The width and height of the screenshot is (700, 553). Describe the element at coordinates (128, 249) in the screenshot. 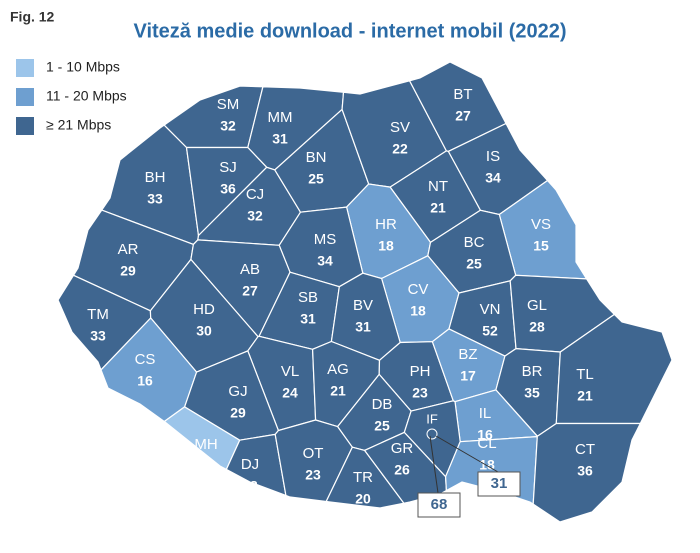

I see `county-code: AR` at that location.